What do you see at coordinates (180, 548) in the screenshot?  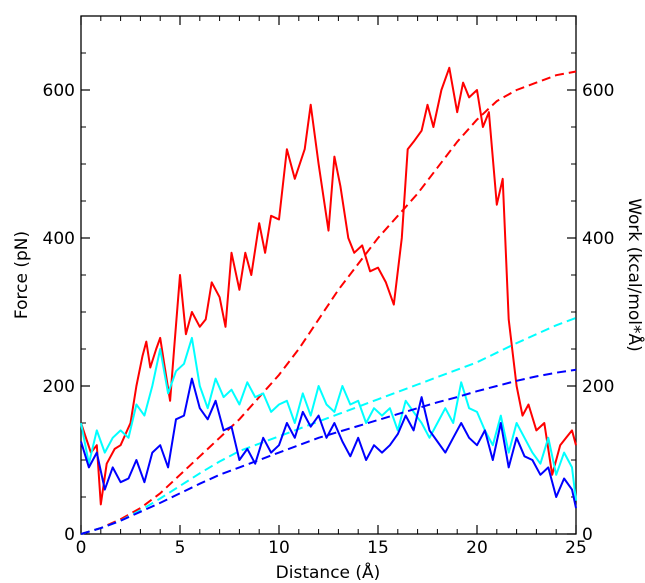 I see `x-tick-label: 5` at bounding box center [180, 548].